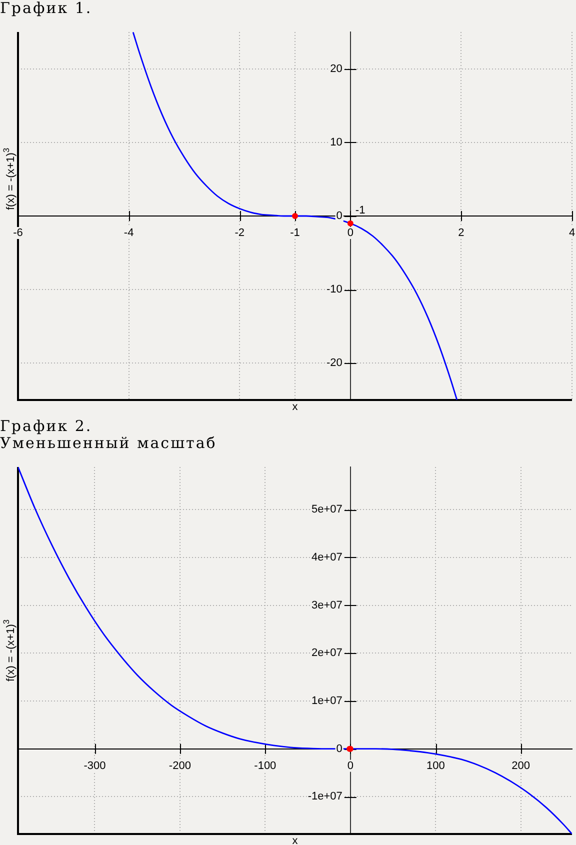 Image resolution: width=576 pixels, height=845 pixels. I want to click on x-tick-label: -4, so click(129, 233).